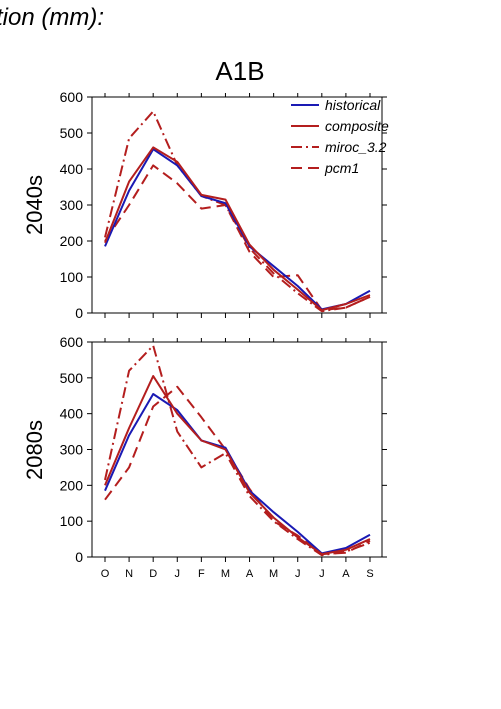 The image size is (501, 709). I want to click on panel-label: 2040s, so click(34, 205).